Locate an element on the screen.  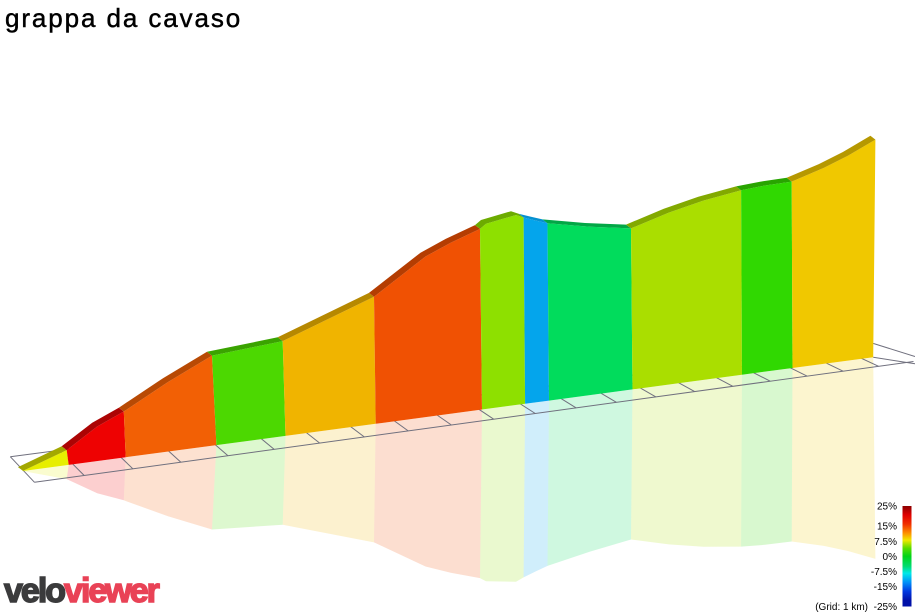
svg-text: -7.5% is located at coordinates (884, 572).